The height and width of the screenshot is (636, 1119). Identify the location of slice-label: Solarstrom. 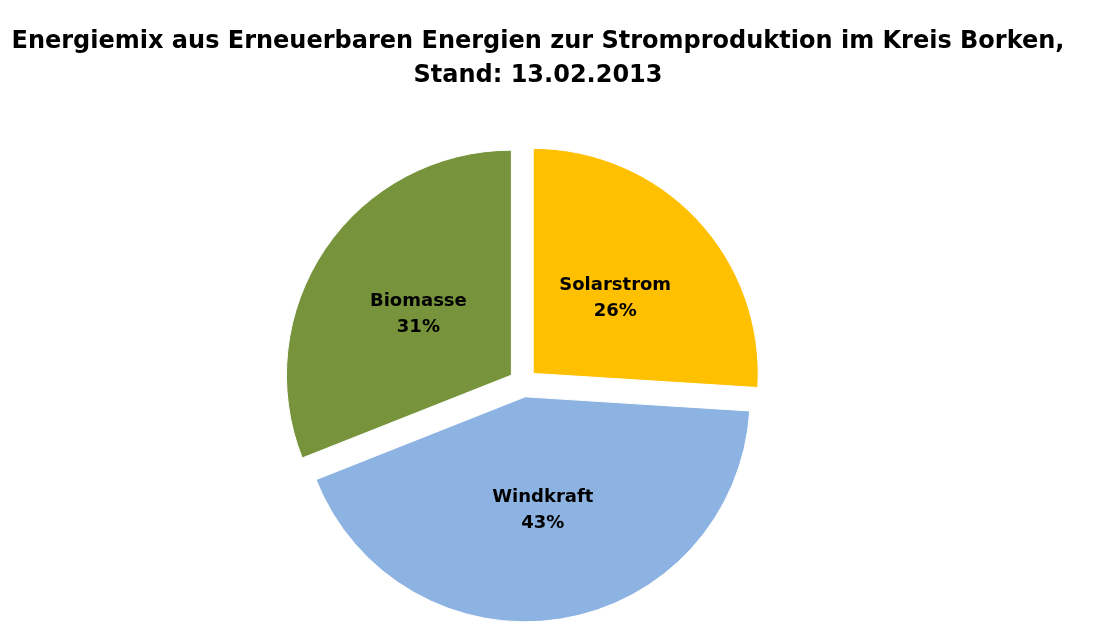
(615, 284).